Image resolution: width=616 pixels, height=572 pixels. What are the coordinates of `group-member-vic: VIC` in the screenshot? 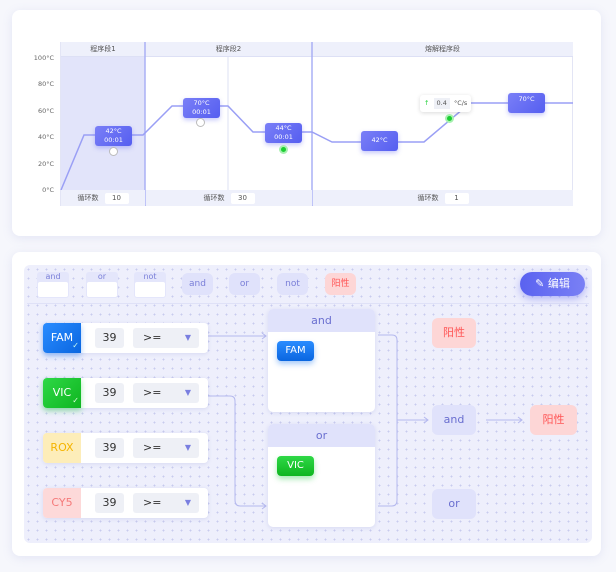 It's located at (295, 466).